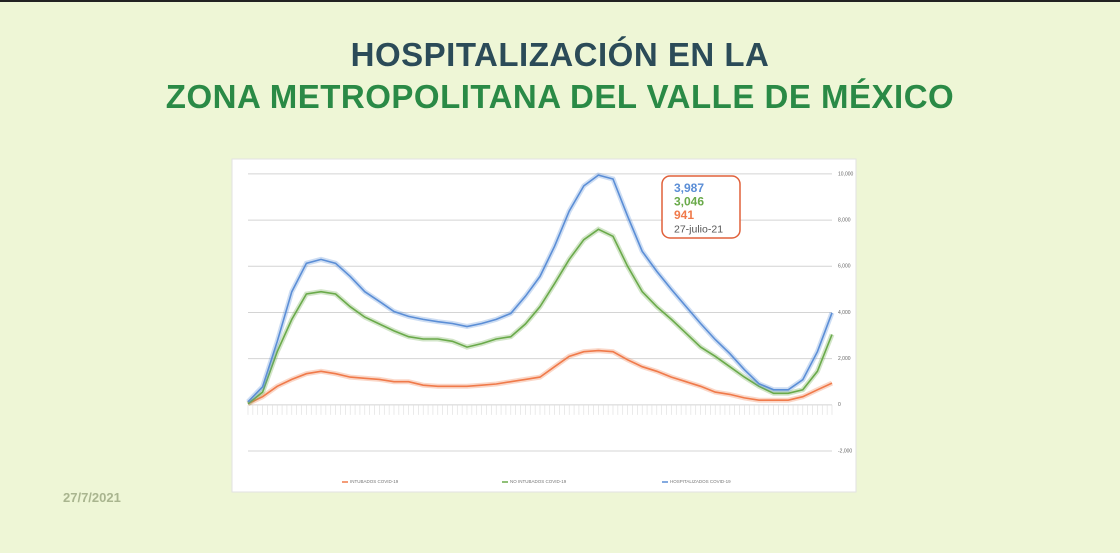 This screenshot has height=553, width=1120. Describe the element at coordinates (92, 497) in the screenshot. I see `slide-date: 27/7/2021` at that location.